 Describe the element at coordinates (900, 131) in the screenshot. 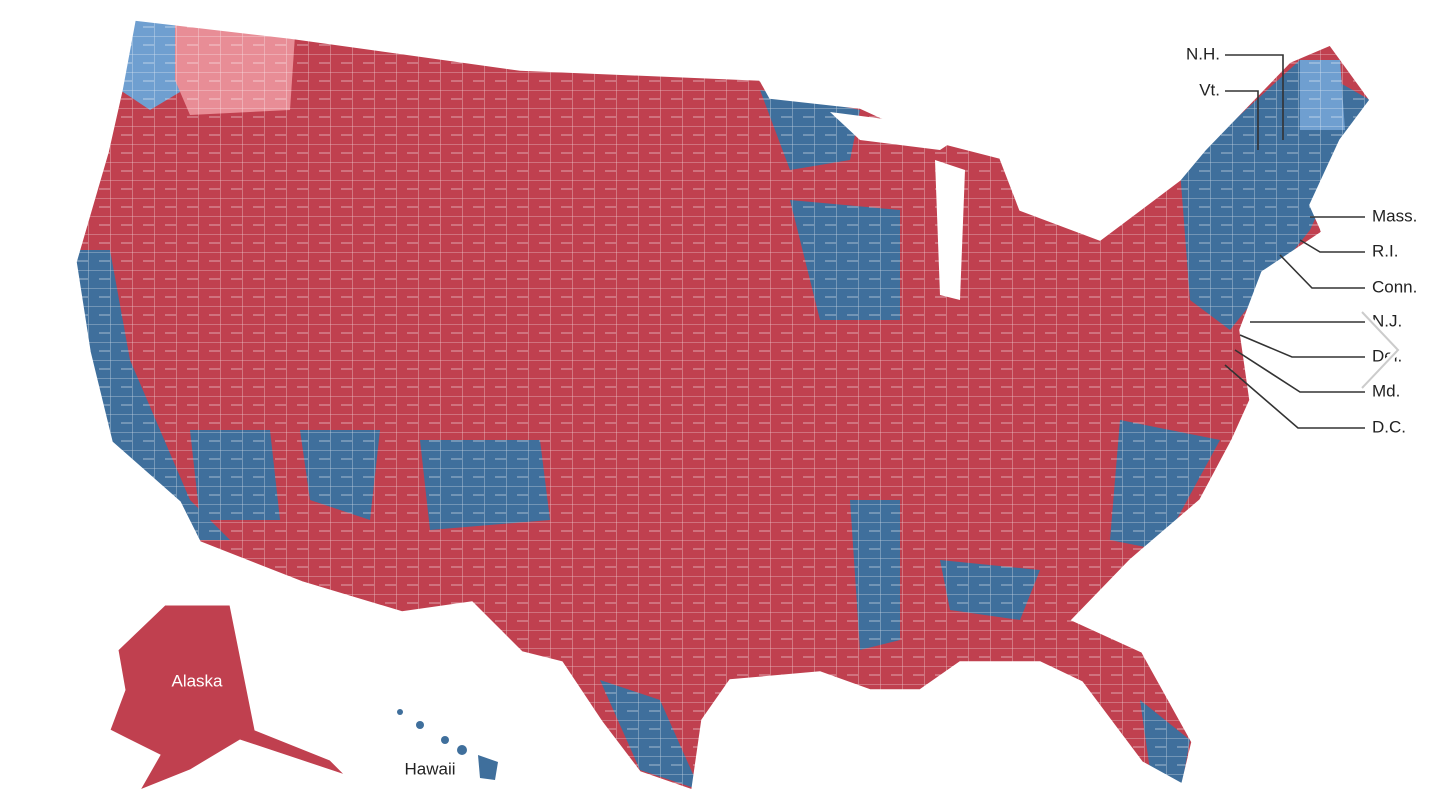

I see `lake-superior` at that location.